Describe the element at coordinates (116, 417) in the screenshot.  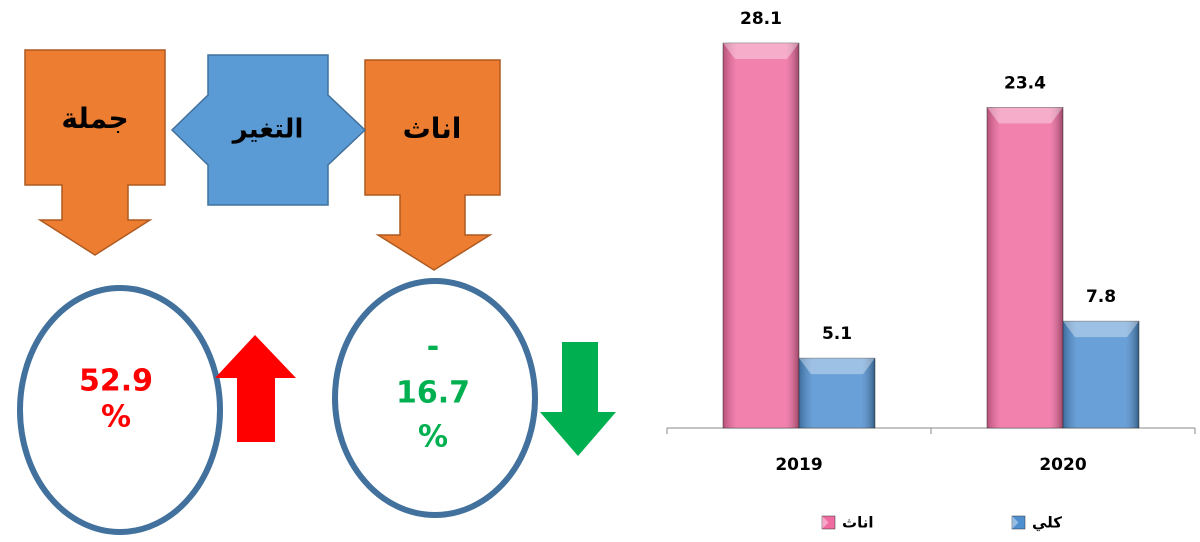
I see `total-change: %` at that location.